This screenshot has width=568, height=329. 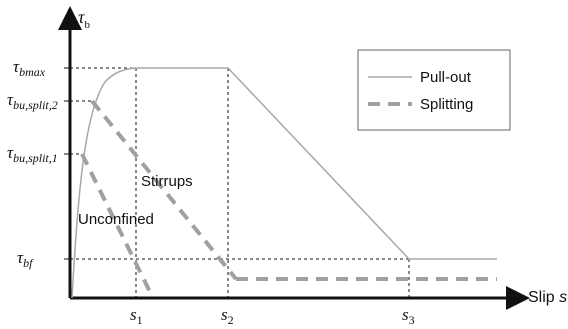 I want to click on legend-splitting-label: Splitting, so click(x=446, y=104).